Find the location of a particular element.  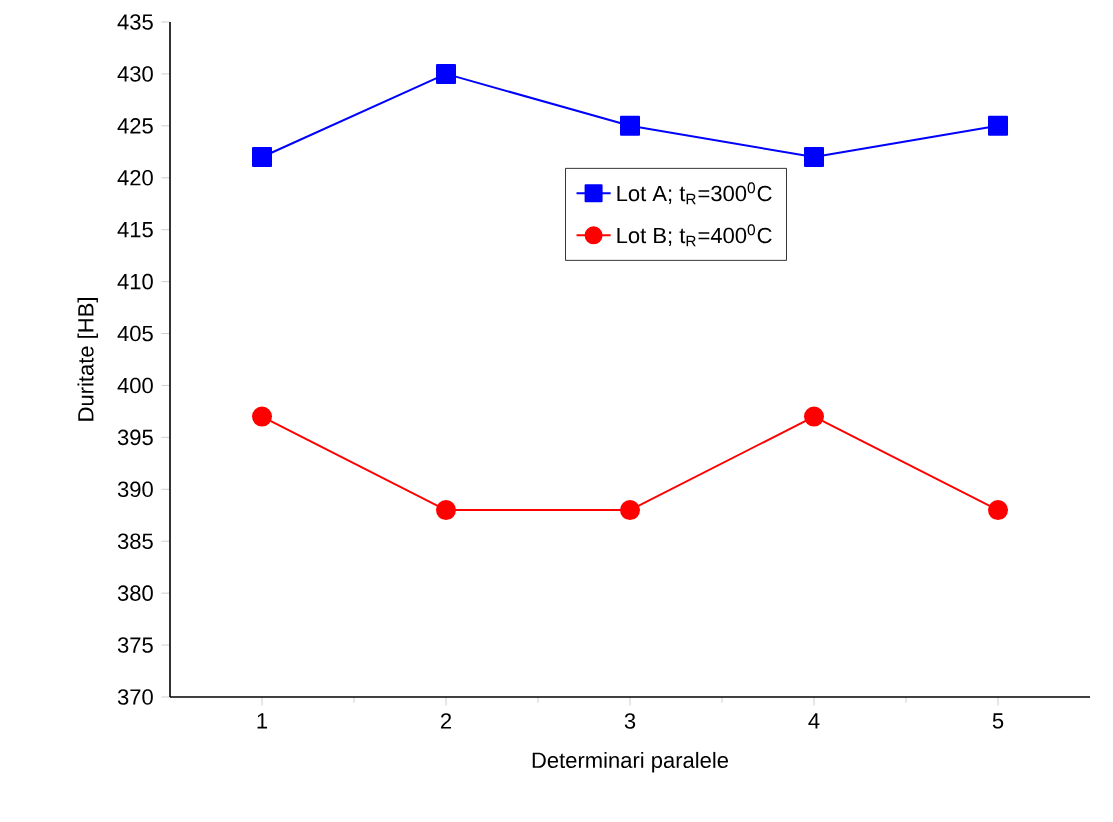

x-tick-label: 4 is located at coordinates (814, 721).